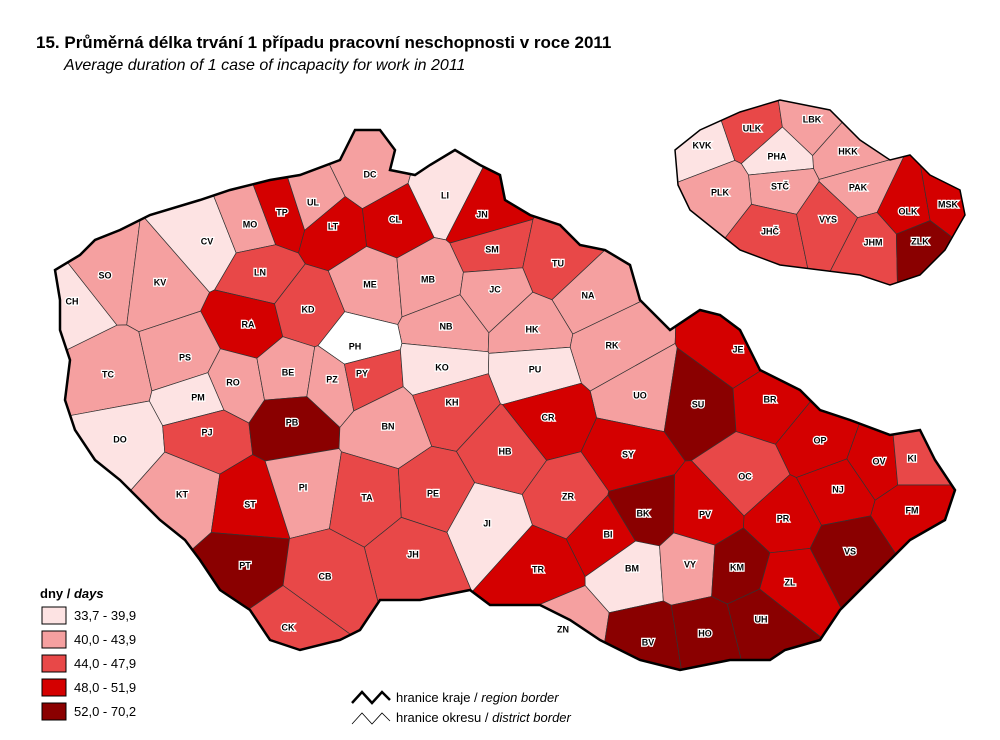  What do you see at coordinates (643, 513) in the screenshot?
I see `district-label: BK` at bounding box center [643, 513].